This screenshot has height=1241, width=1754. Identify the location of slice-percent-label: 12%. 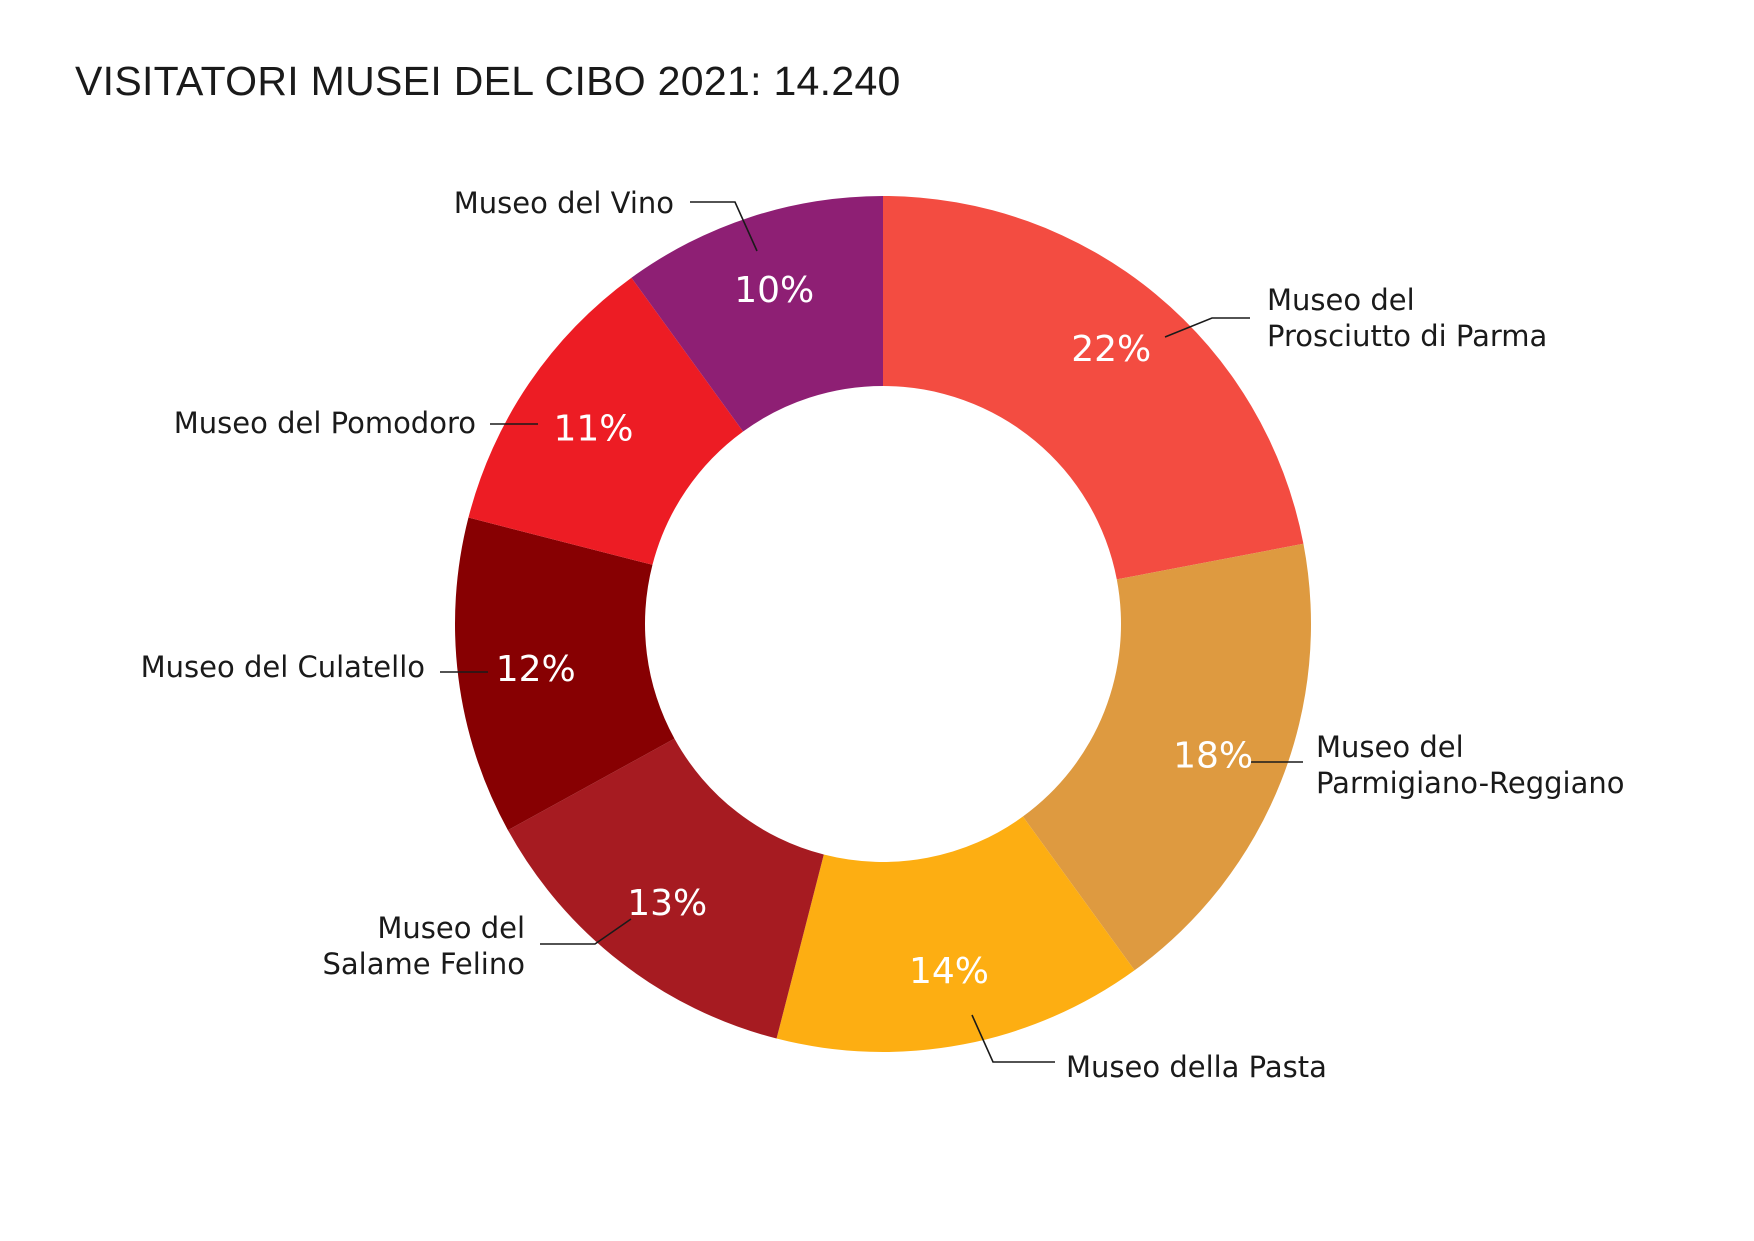
(536, 669).